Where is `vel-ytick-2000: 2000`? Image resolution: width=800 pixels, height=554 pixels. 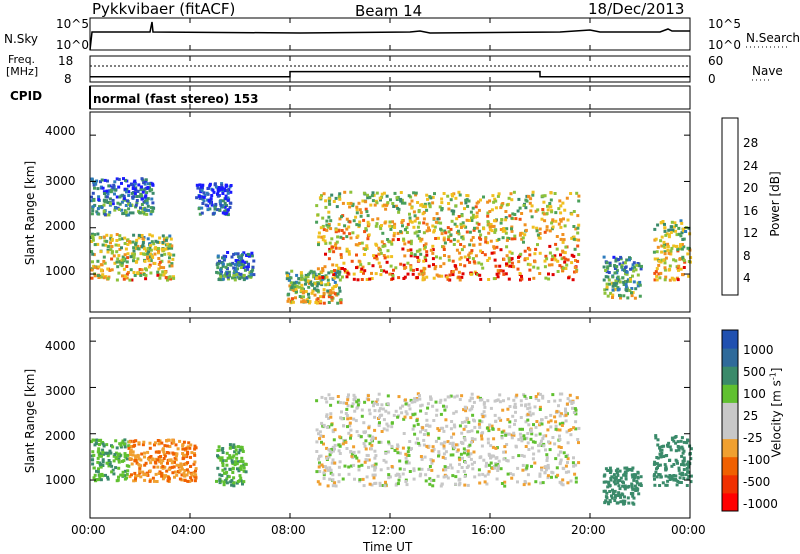 vel-ytick-2000: 2000 is located at coordinates (60, 436).